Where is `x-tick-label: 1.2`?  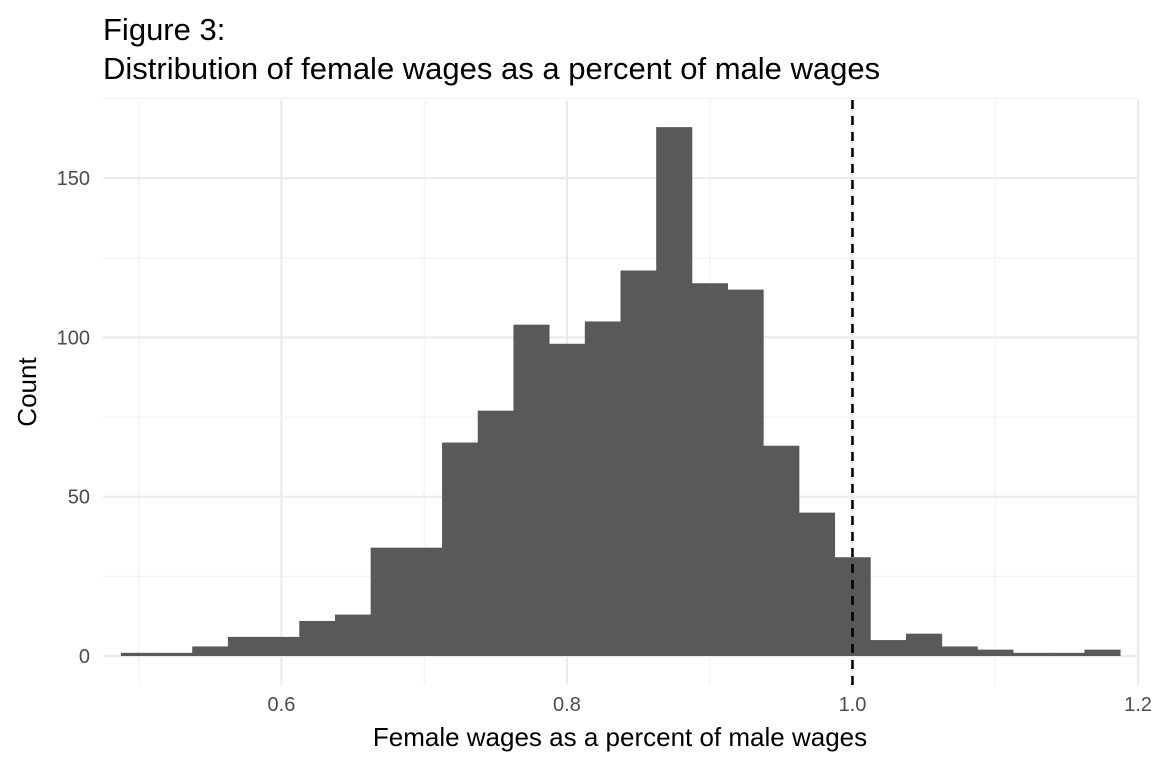 x-tick-label: 1.2 is located at coordinates (1138, 705).